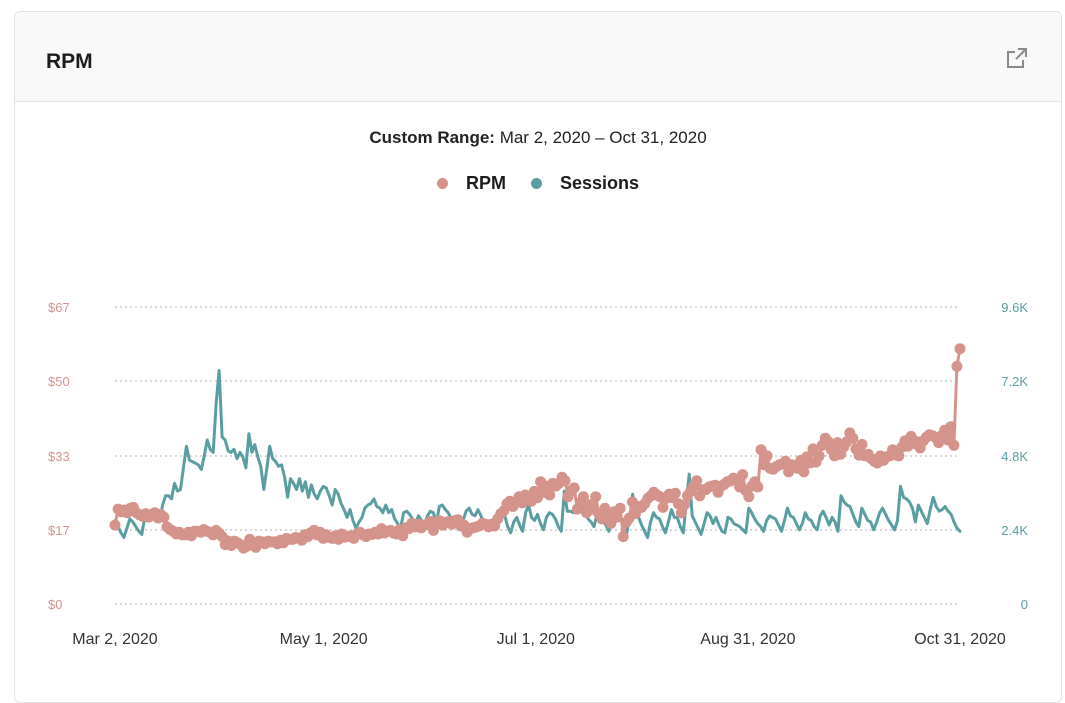  Describe the element at coordinates (442, 183) in the screenshot. I see `rpm-legend-dot` at that location.